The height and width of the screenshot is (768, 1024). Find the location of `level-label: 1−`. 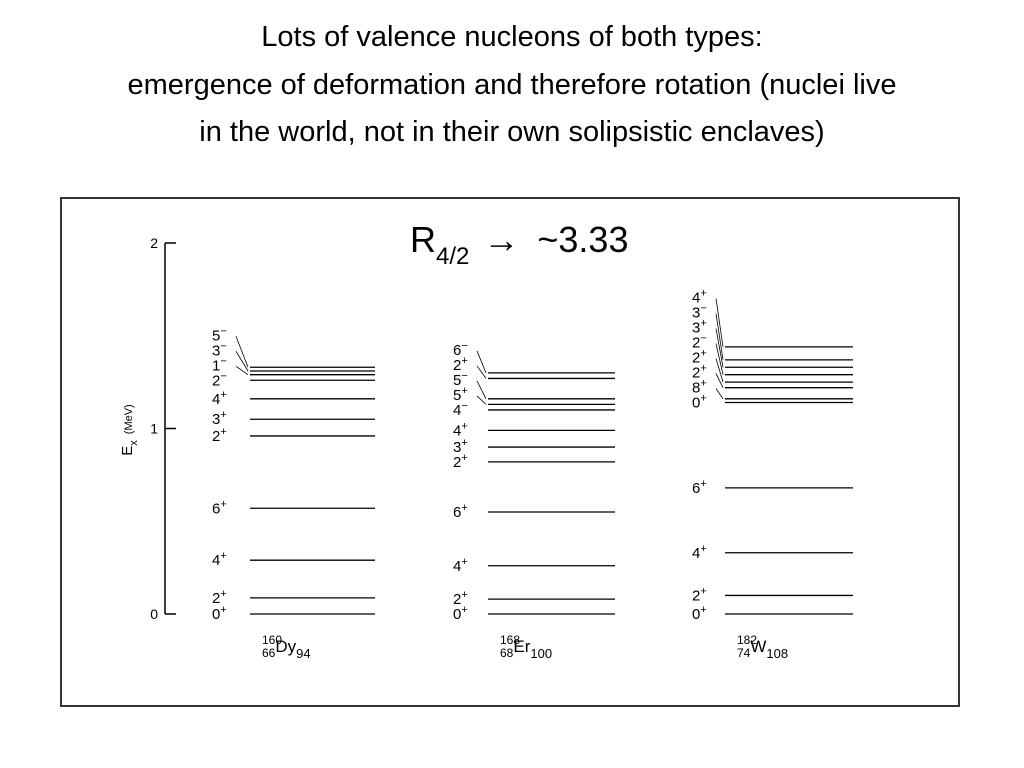

level-label: 1− is located at coordinates (219, 364).